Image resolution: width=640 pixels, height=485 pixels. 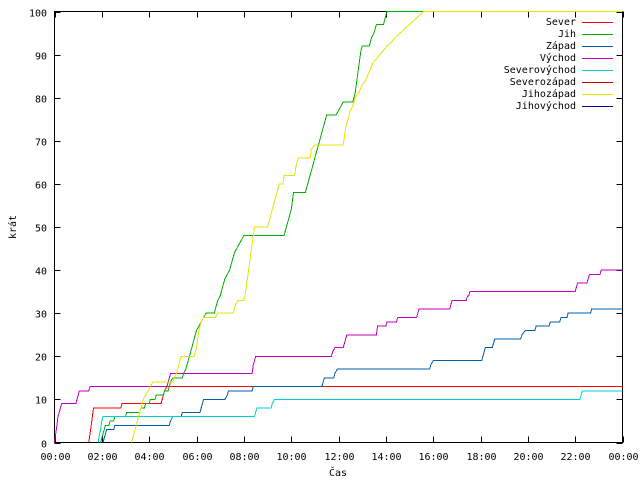 I want to click on legend-label: Severovýchod, so click(x=540, y=70).